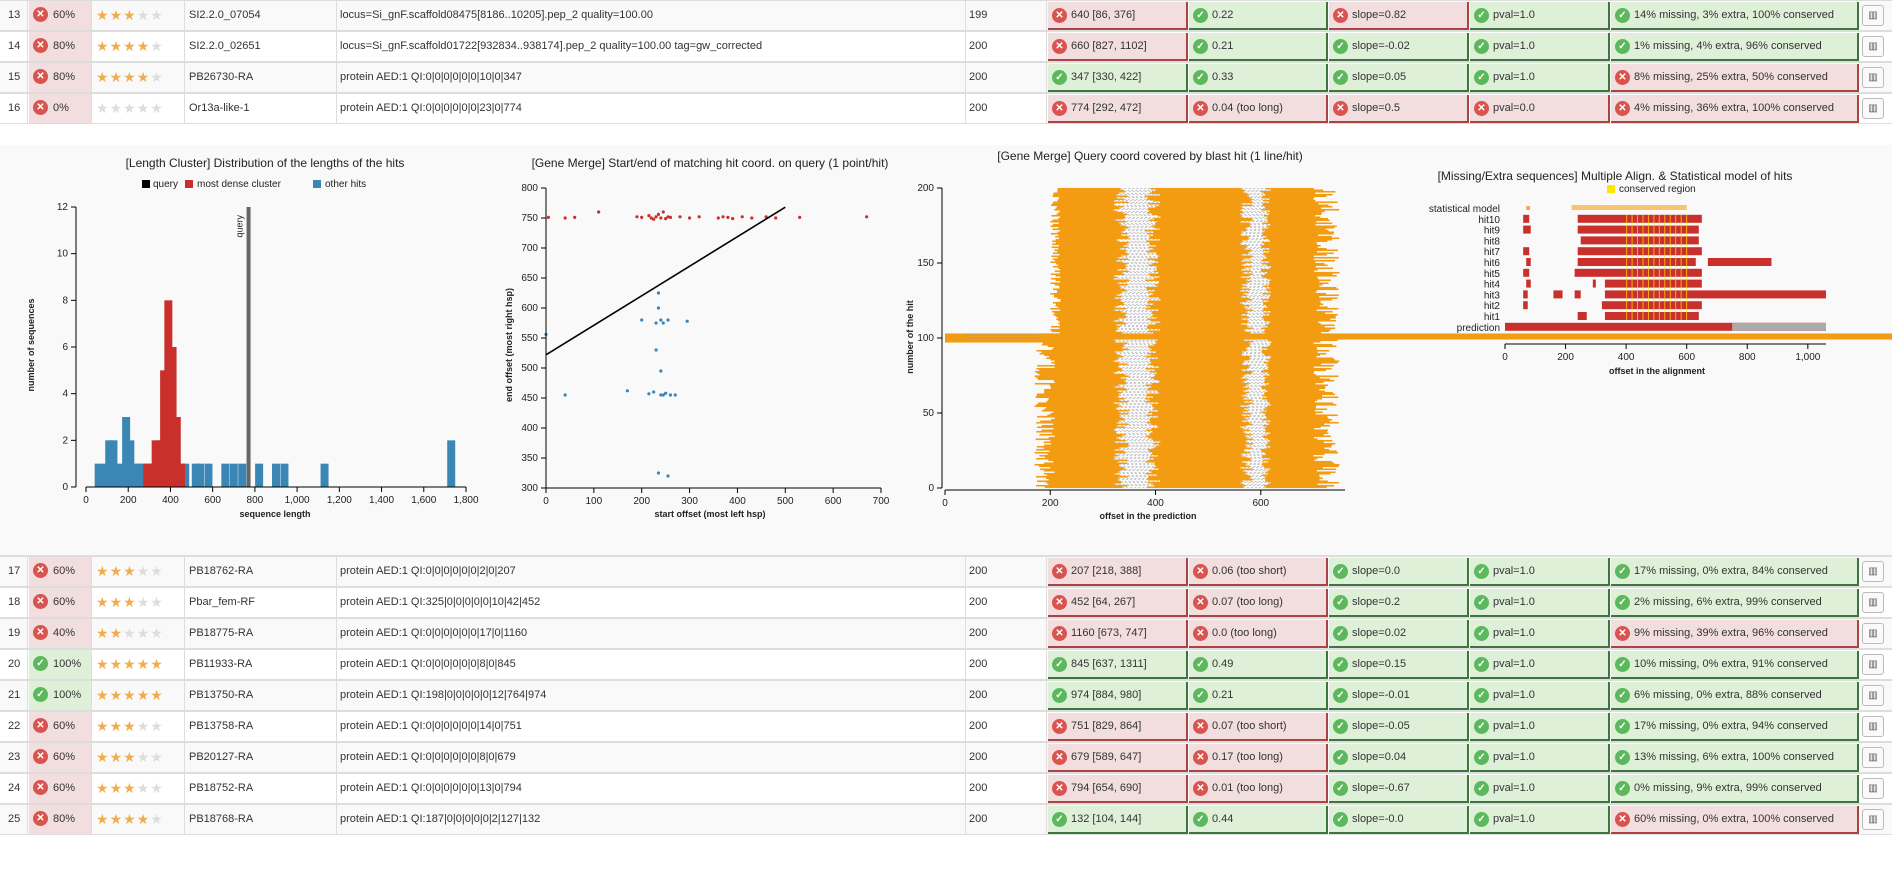  I want to click on missing-extra-test-cell: ✓ 1% missing, 4% extra, 96% conserved, so click(1735, 47).